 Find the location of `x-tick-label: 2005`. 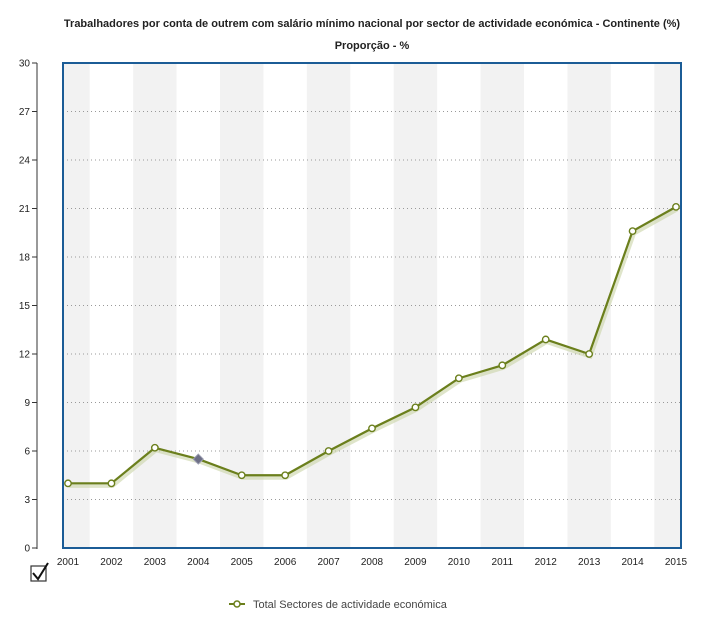

x-tick-label: 2005 is located at coordinates (242, 562).